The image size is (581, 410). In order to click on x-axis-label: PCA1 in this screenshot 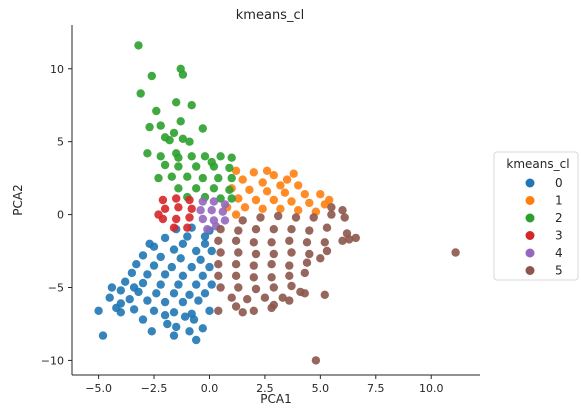, I will do `click(275, 399)`.